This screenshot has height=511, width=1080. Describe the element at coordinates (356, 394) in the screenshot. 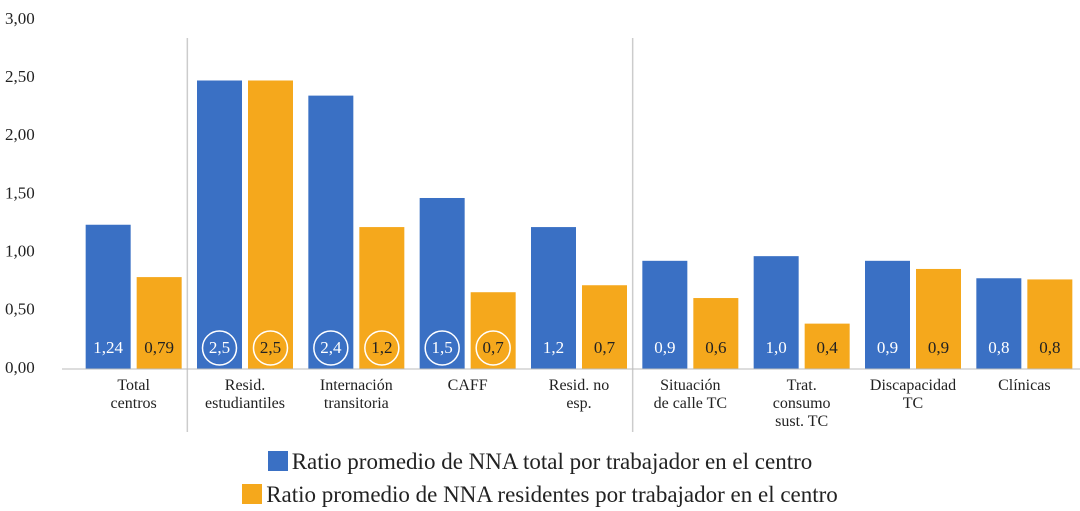

I see `x-tick-label: Internación transitoria` at that location.